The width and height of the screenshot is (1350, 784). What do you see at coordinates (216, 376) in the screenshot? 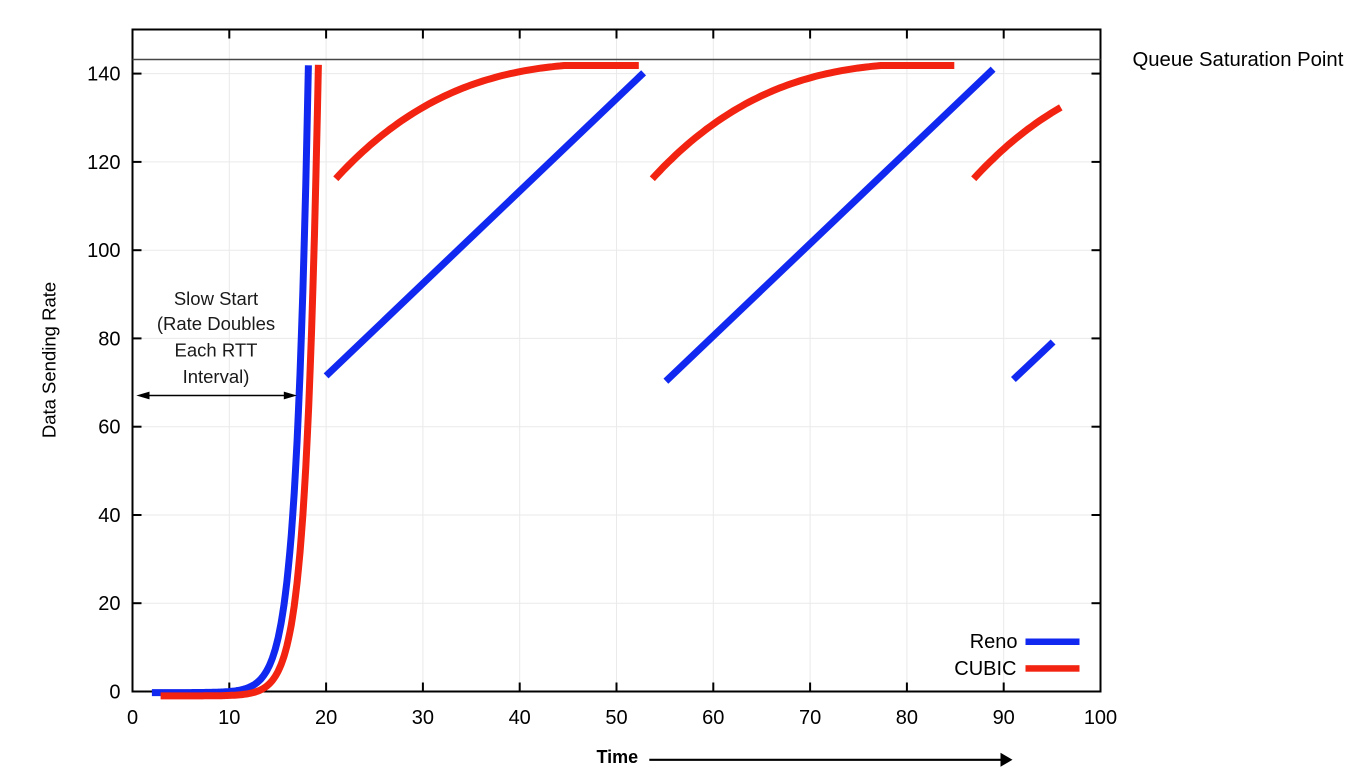
I see `svg-text: Interval)` at bounding box center [216, 376].